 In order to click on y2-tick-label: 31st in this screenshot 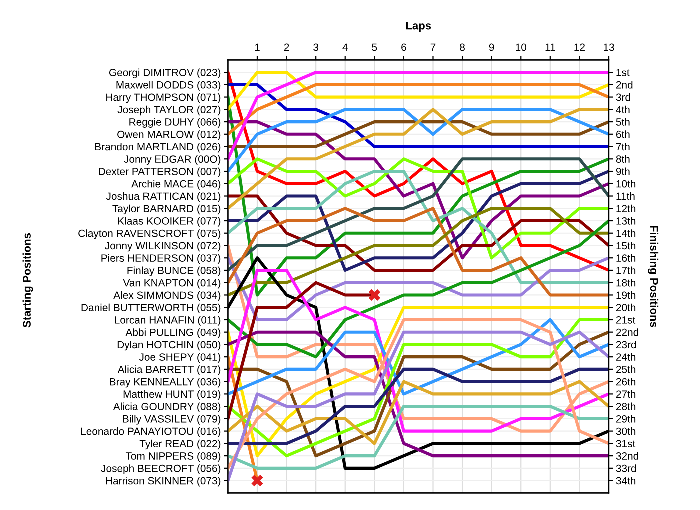, I will do `click(626, 444)`.